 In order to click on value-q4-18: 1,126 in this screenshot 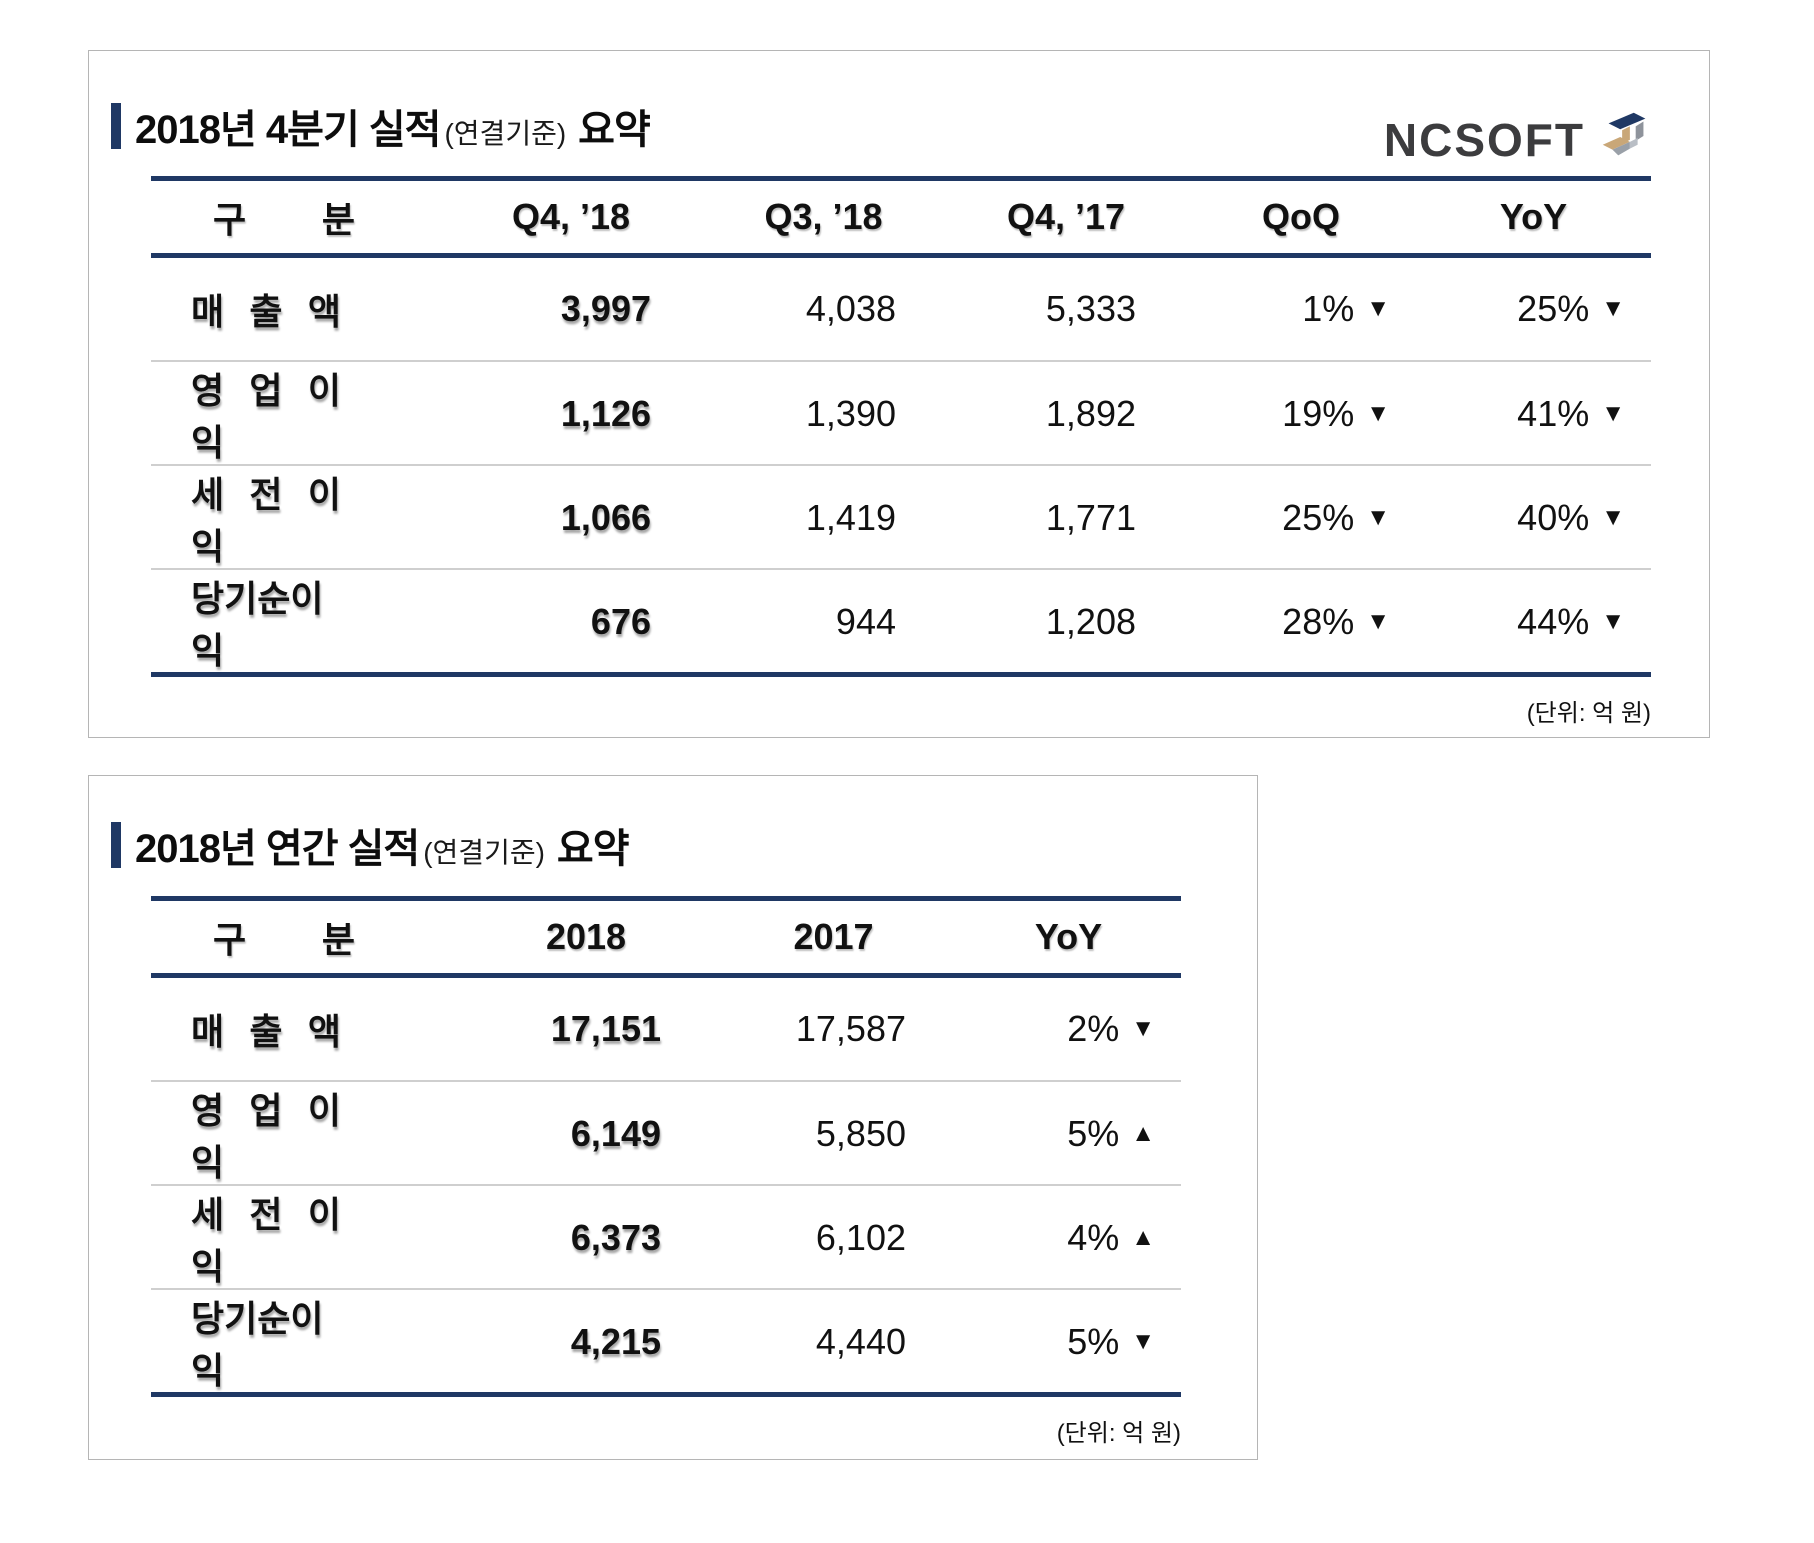, I will do `click(605, 413)`.